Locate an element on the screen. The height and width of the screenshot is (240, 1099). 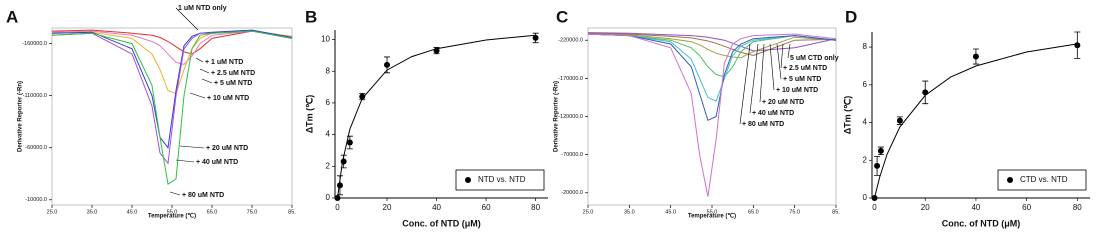
x-axis-label: Conc. of NTD (μM) is located at coordinates (441, 223).